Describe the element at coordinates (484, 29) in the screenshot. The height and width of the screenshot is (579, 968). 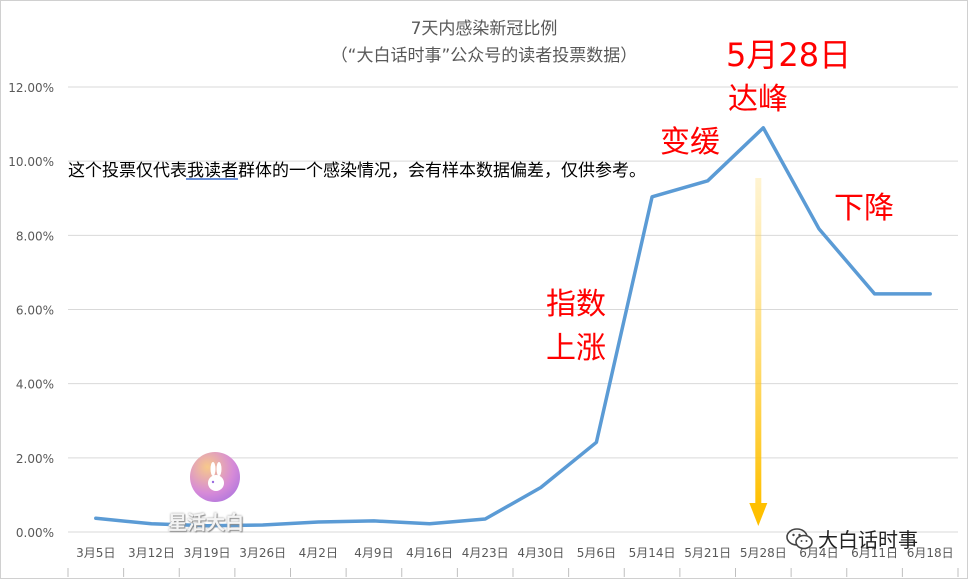
I see `chart-title: 7天内感染新冠比例` at that location.